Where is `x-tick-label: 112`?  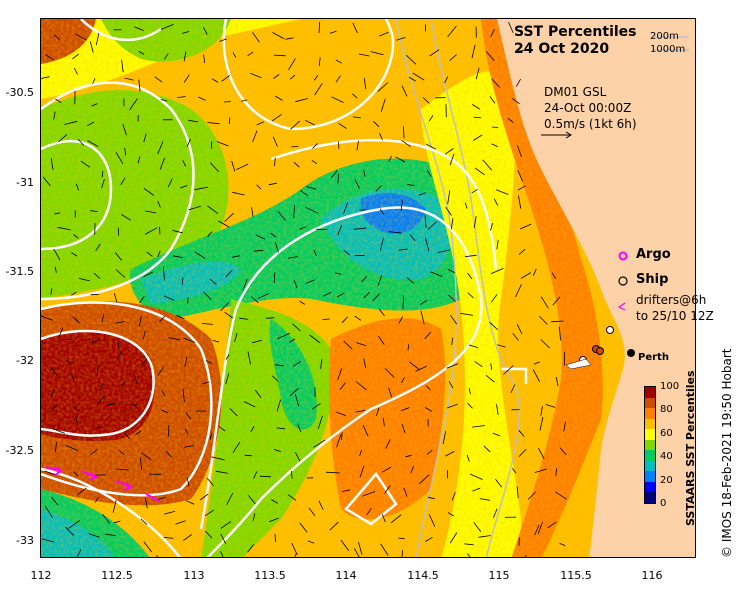
x-tick-label: 112 is located at coordinates (41, 575).